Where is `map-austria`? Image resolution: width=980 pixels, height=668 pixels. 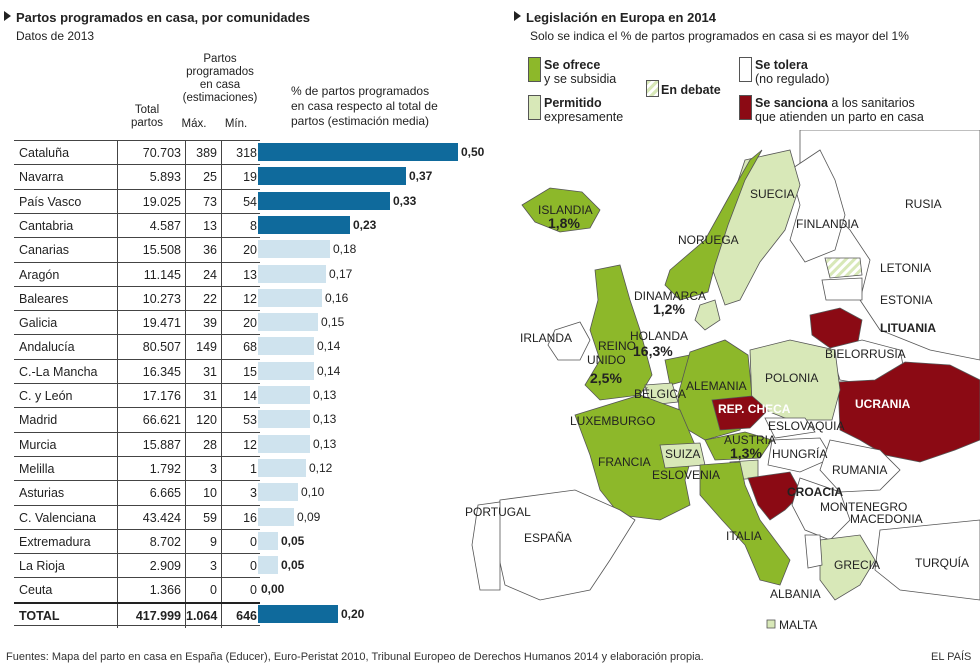 map-austria is located at coordinates (738, 446).